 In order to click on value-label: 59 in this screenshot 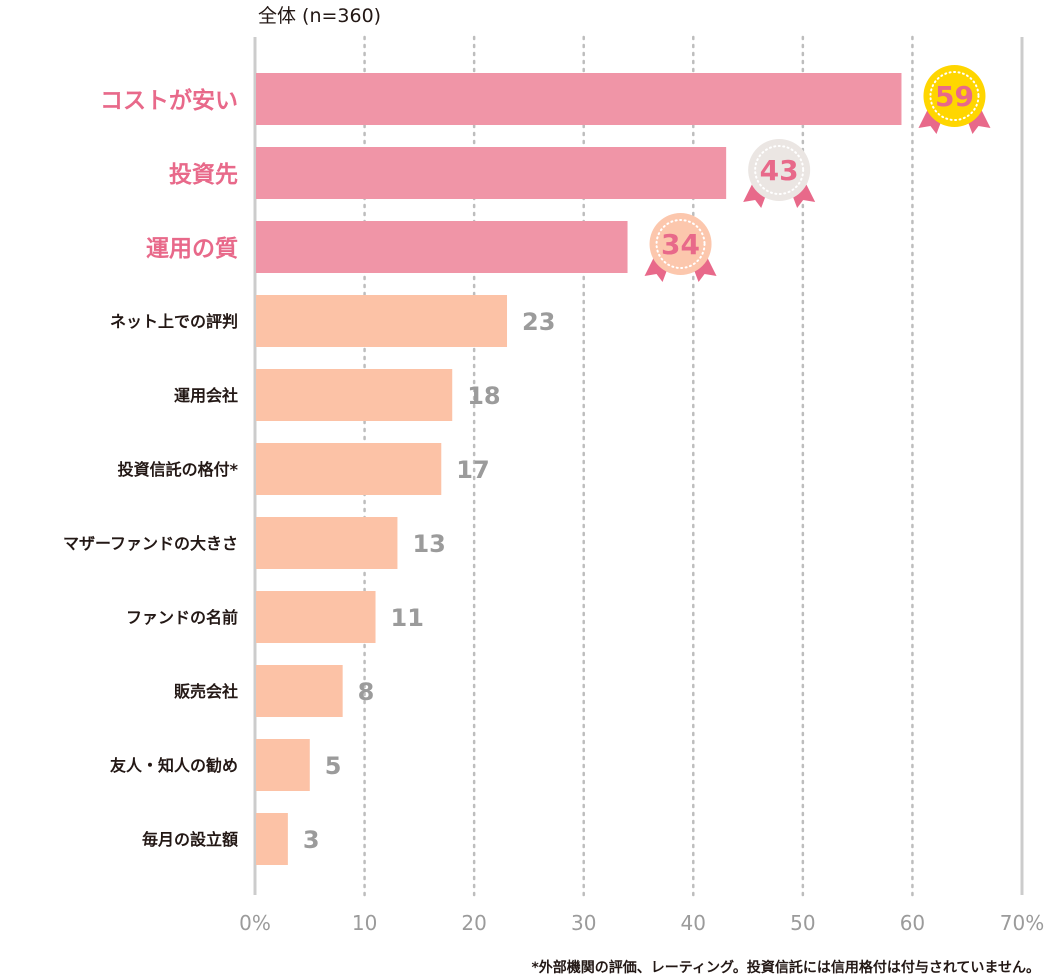, I will do `click(954, 96)`.